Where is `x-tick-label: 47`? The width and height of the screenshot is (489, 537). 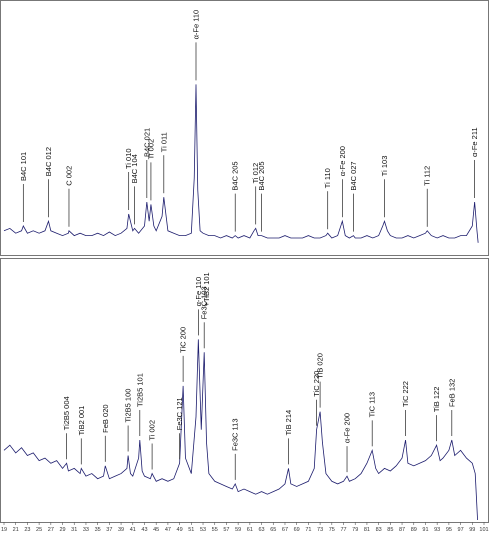
x-tick-label: 47 is located at coordinates (168, 530).